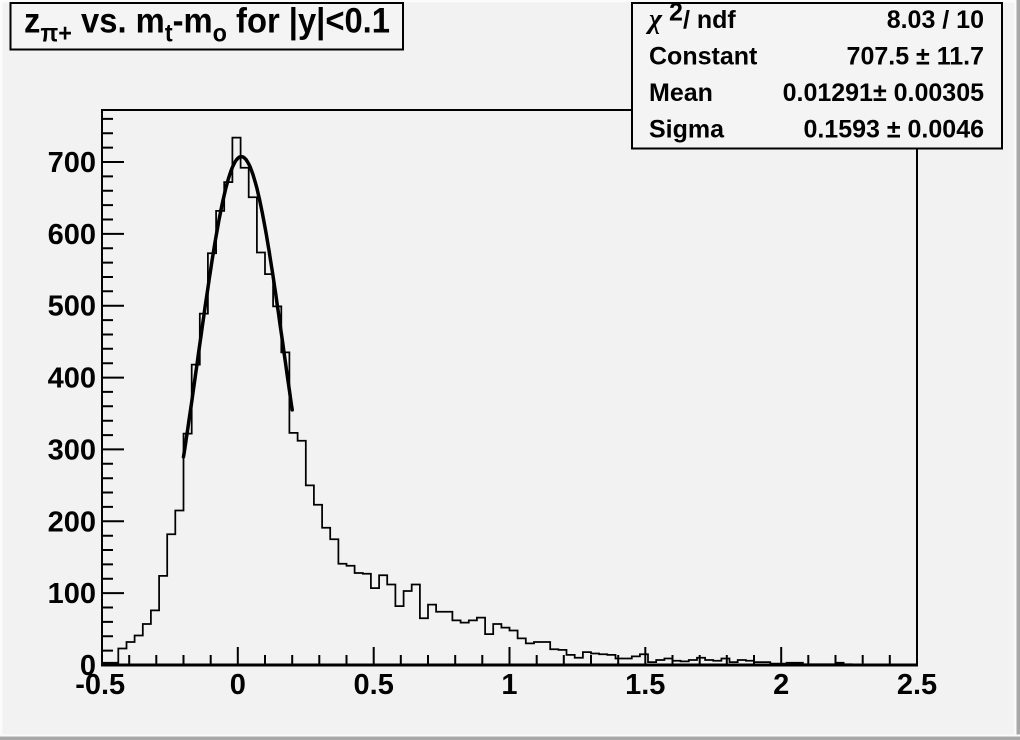  Describe the element at coordinates (893, 129) in the screenshot. I see `svg-text: 0.1593 ± 0.0046` at that location.